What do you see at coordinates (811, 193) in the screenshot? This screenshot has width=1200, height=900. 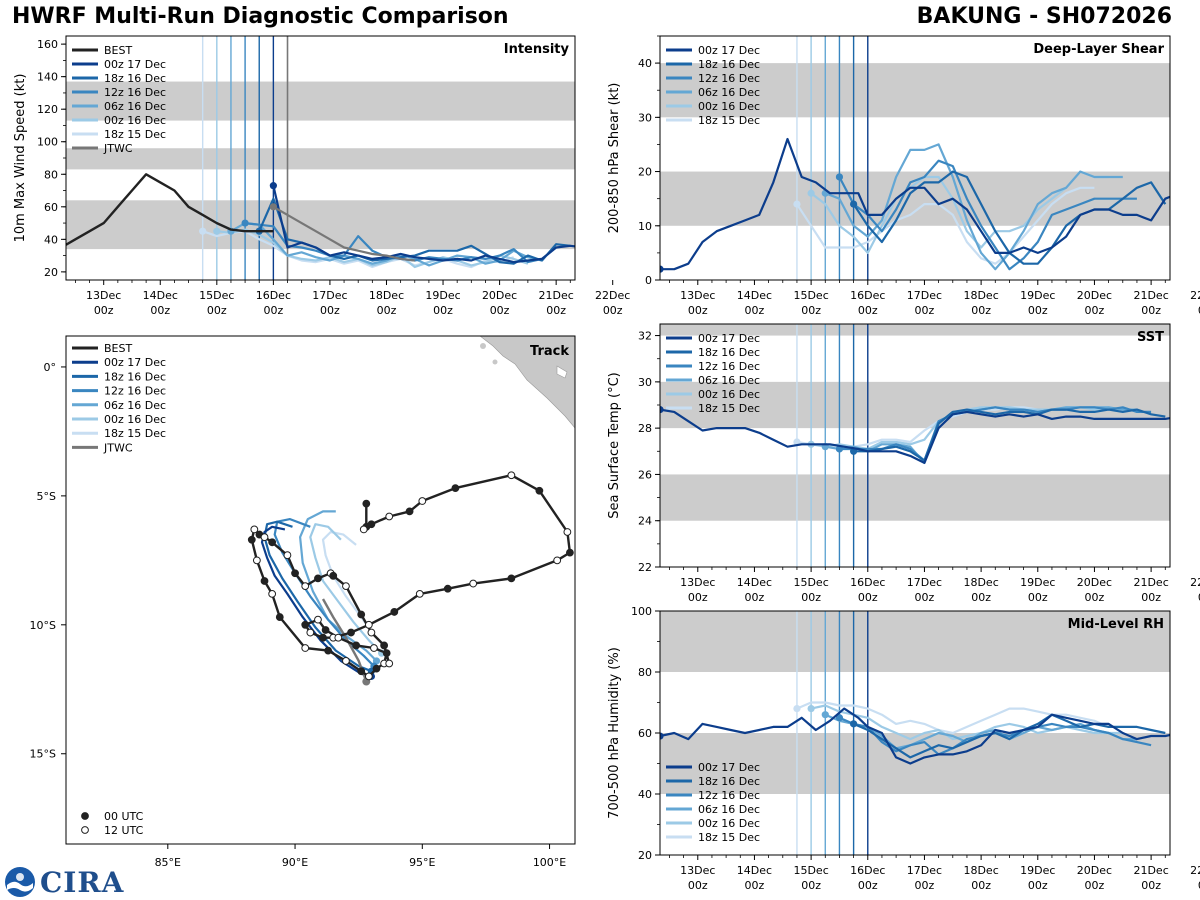 I see `series-start-marker-00z-16-dec` at bounding box center [811, 193].